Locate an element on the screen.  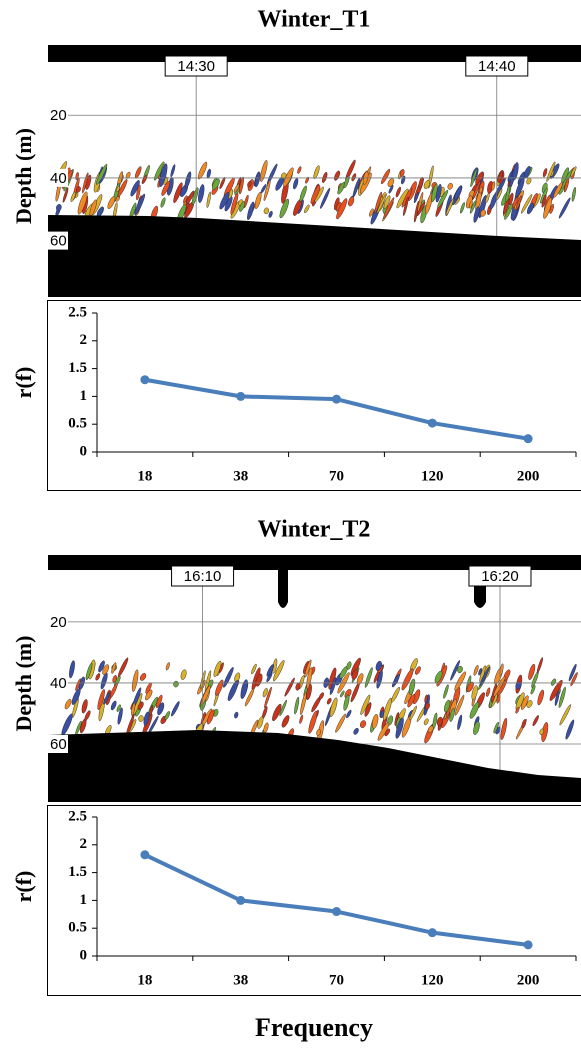
time-label-box is located at coordinates (497, 66).